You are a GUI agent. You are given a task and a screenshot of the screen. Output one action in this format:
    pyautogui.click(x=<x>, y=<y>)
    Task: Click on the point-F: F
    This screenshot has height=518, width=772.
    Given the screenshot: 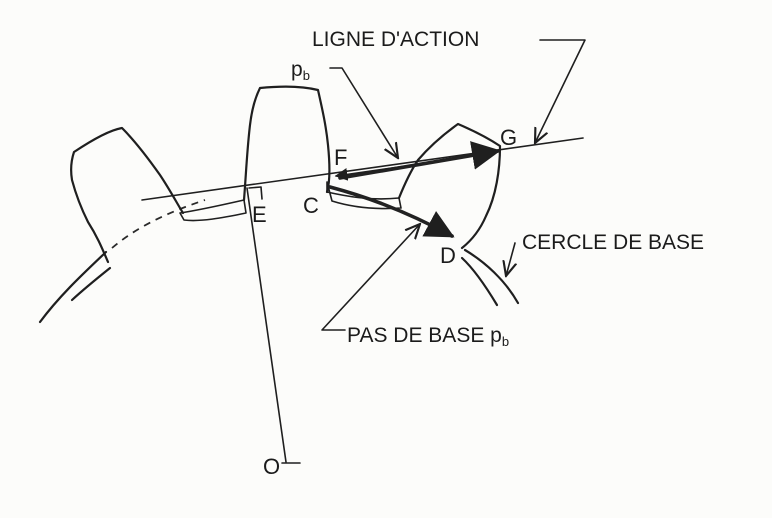 What is the action you would take?
    pyautogui.click(x=340, y=157)
    